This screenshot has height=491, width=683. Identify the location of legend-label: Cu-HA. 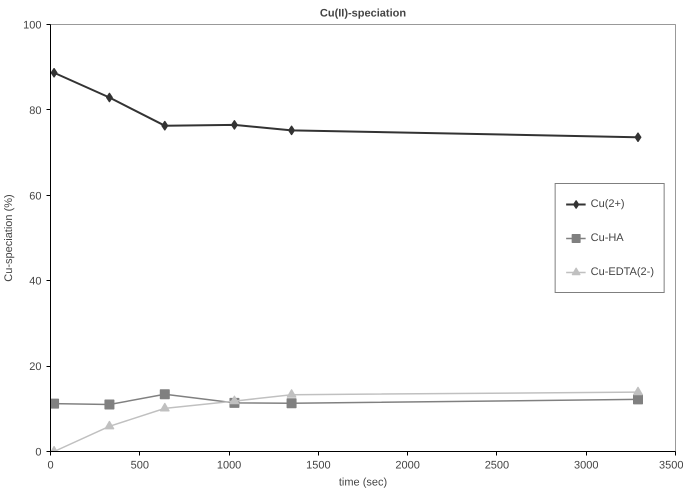
(607, 238).